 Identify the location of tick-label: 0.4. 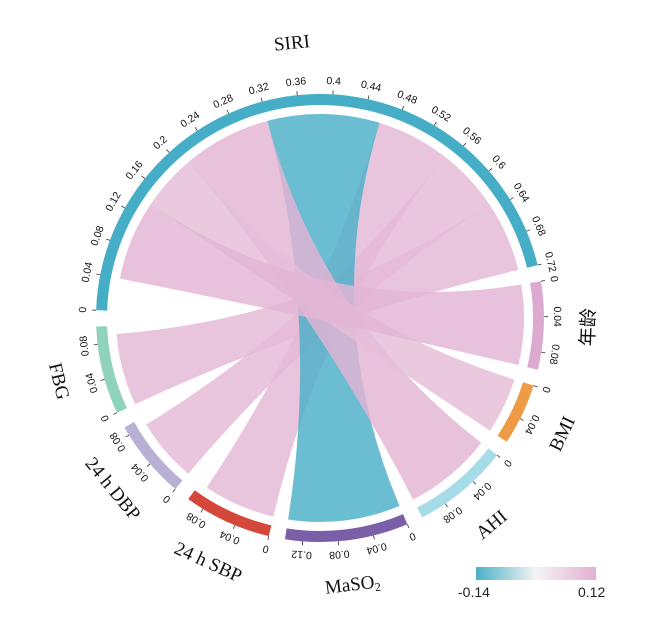
(333, 81).